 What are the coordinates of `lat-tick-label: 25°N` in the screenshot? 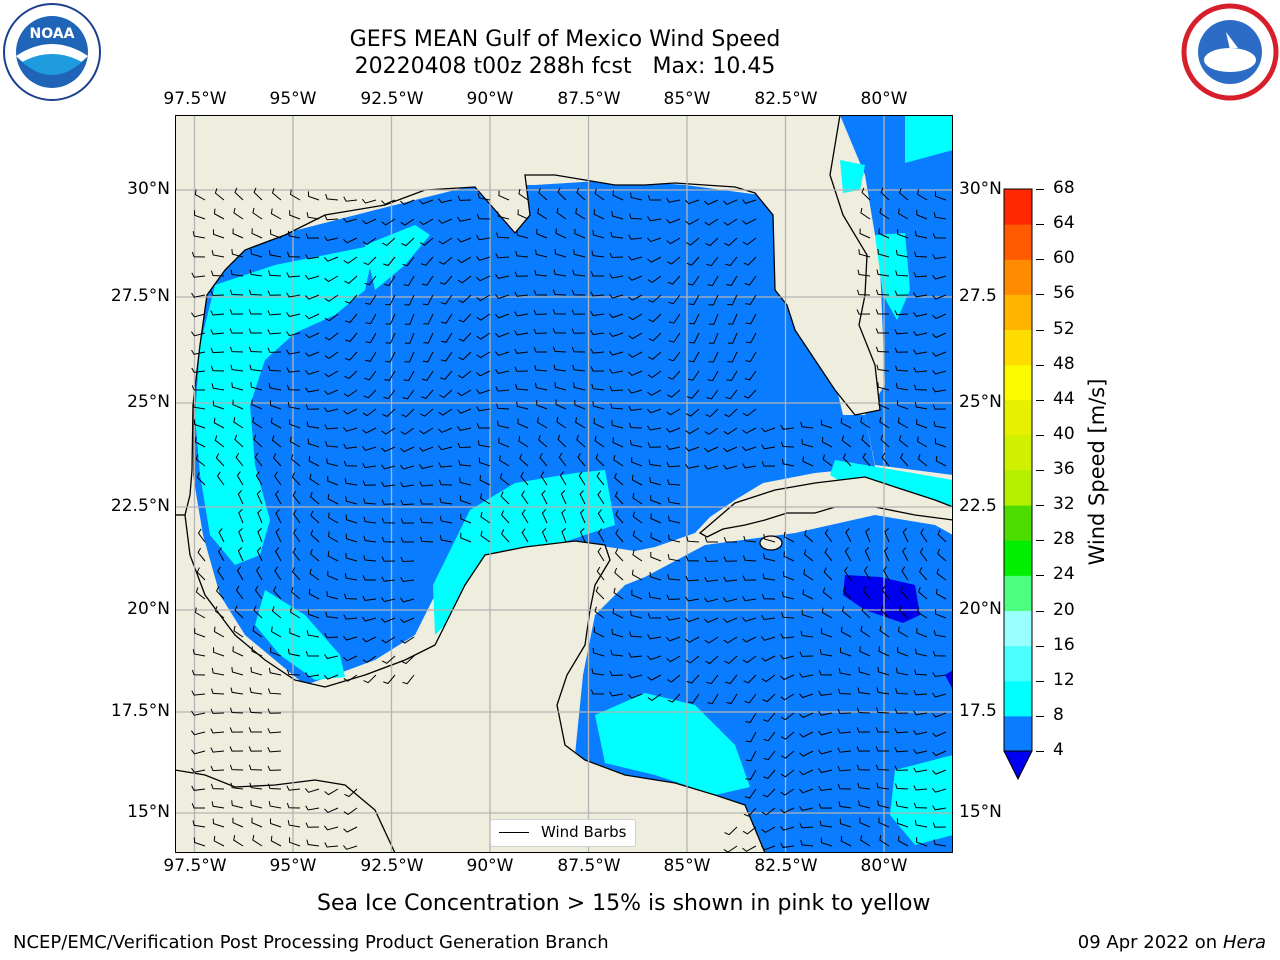 It's located at (980, 402).